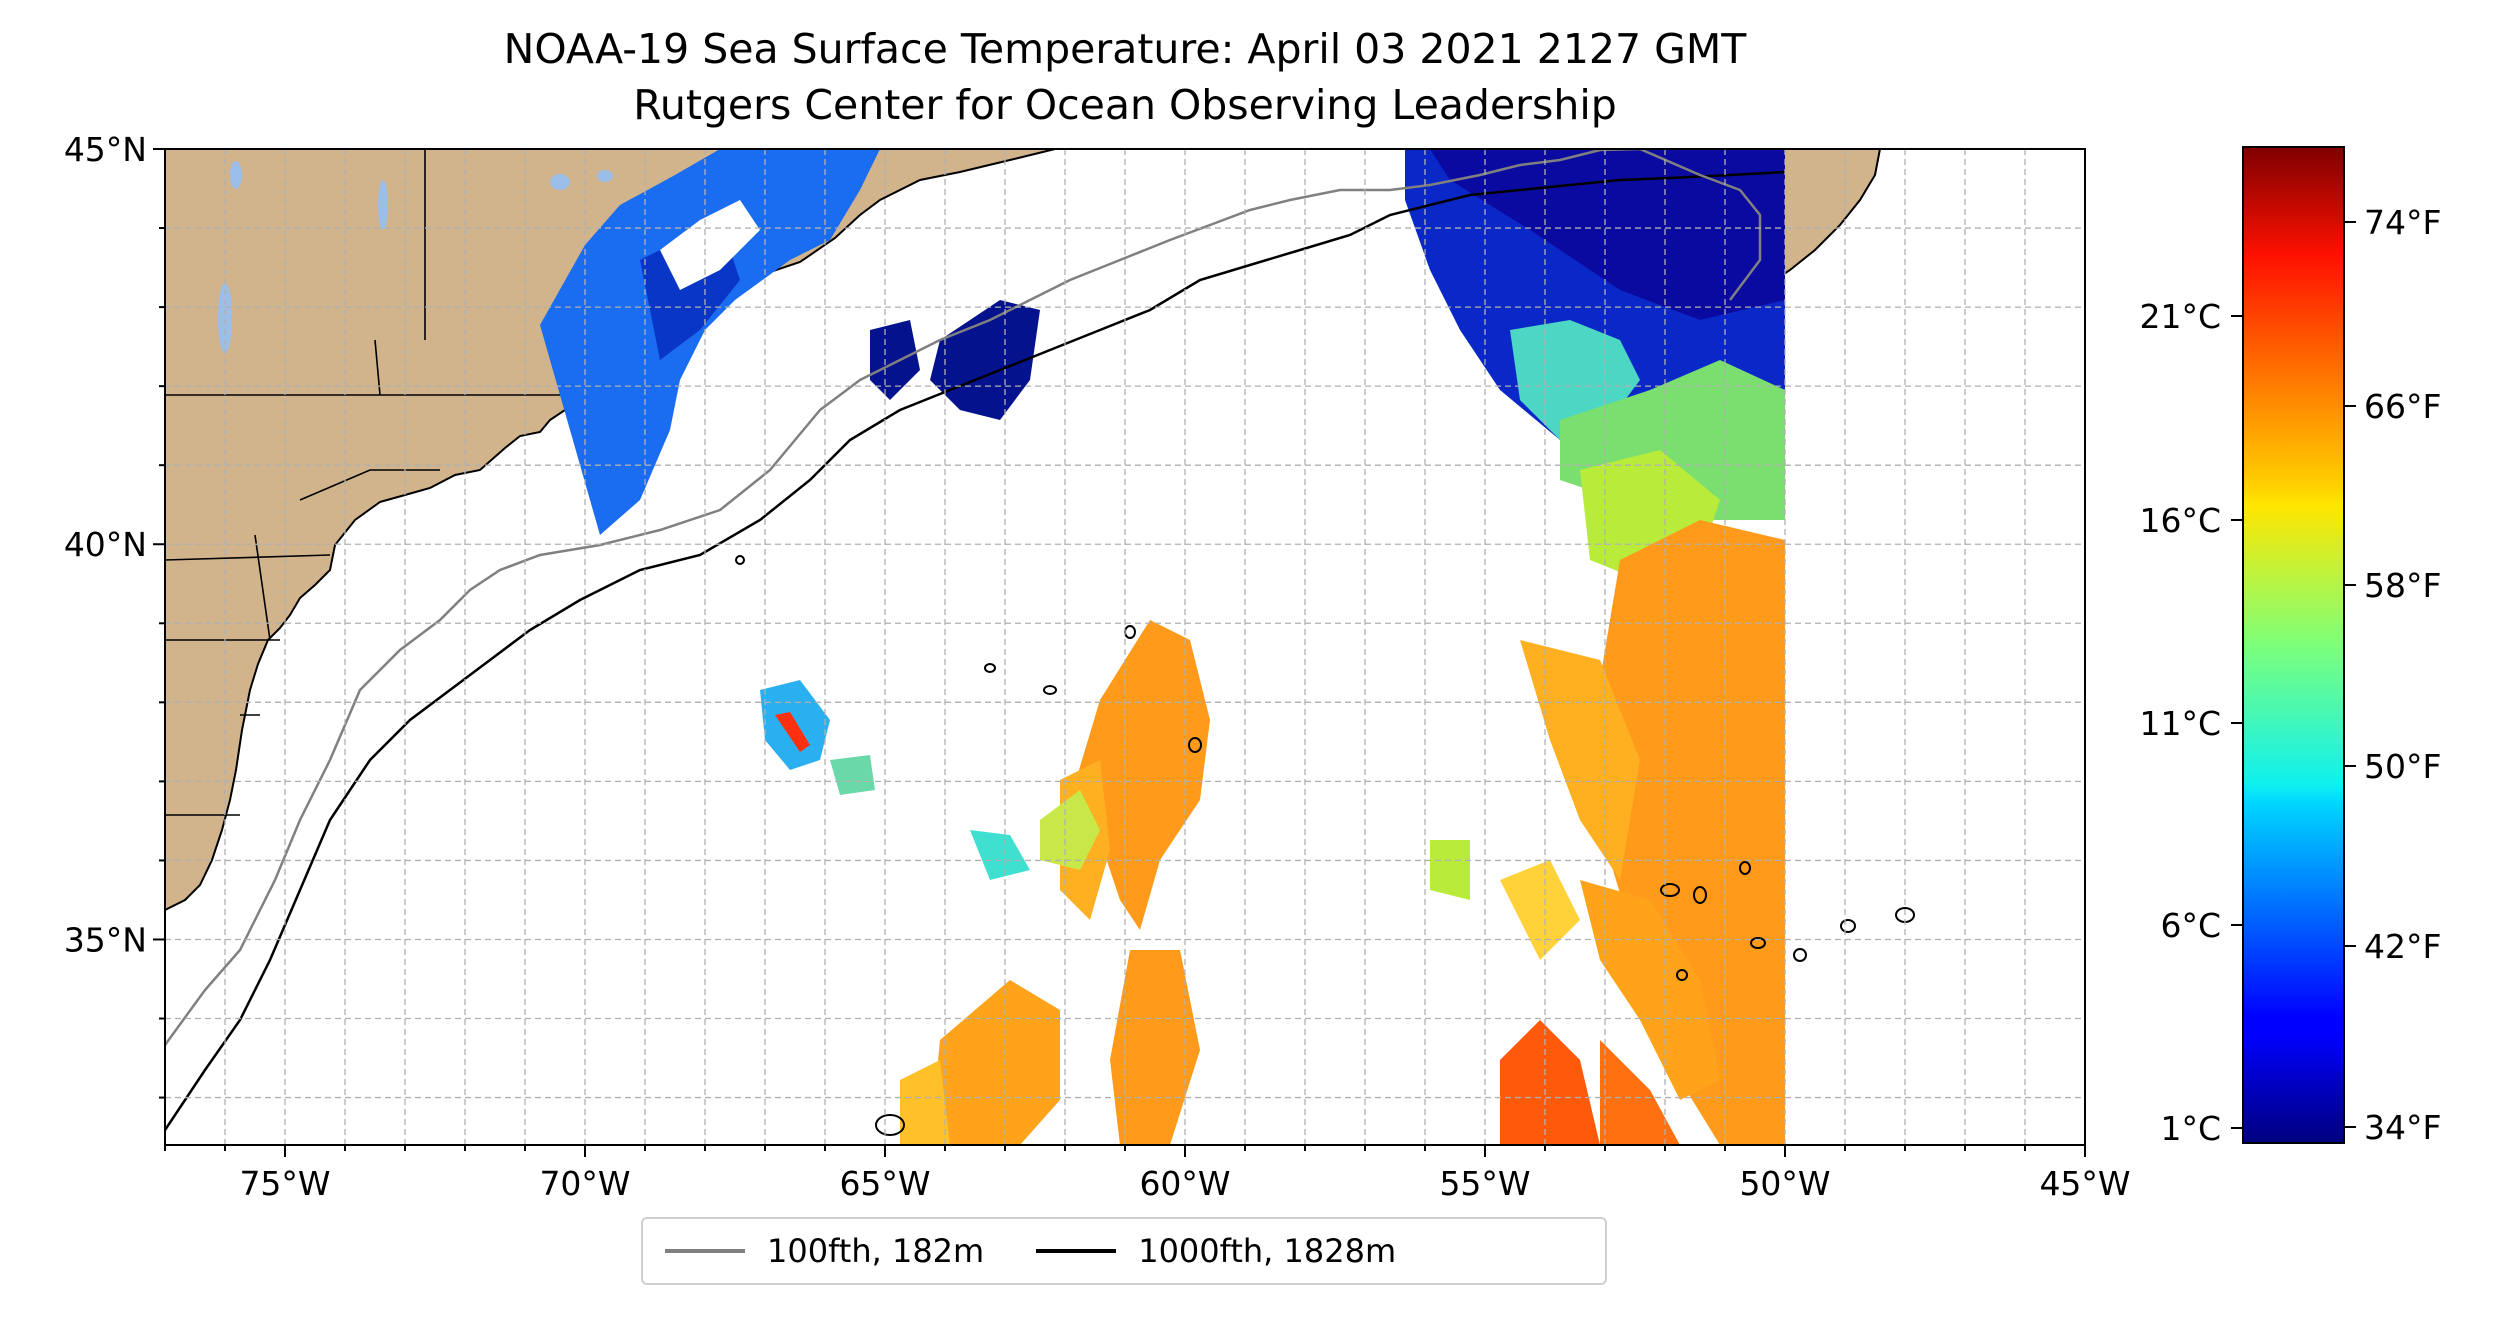  I want to click on colorbar, so click(2293, 645).